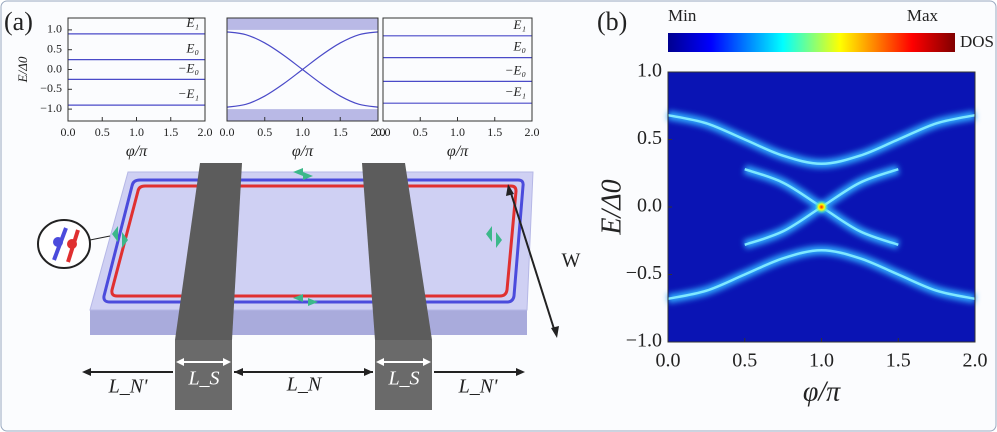  Describe the element at coordinates (978, 41) in the screenshot. I see `colorbar-label: DOS (a.u.)` at that location.